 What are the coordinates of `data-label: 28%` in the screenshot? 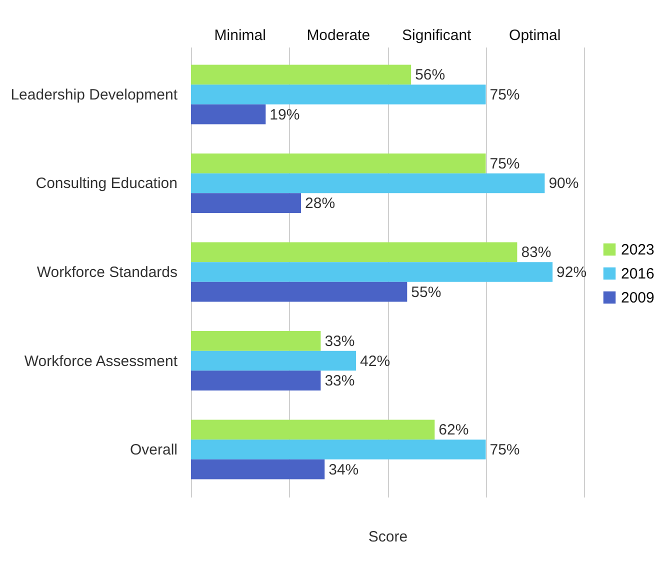 It's located at (320, 203).